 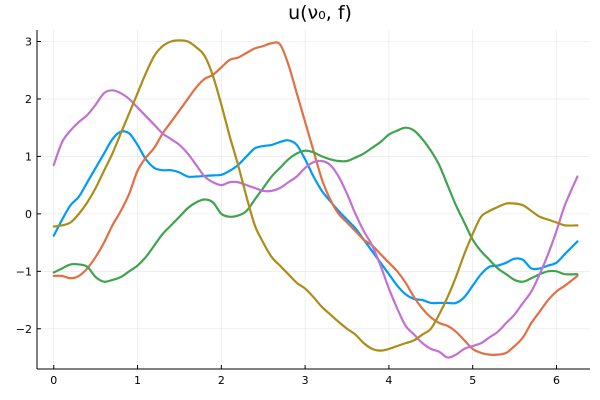 What do you see at coordinates (24, 329) in the screenshot?
I see `y-tick-label: −2` at bounding box center [24, 329].